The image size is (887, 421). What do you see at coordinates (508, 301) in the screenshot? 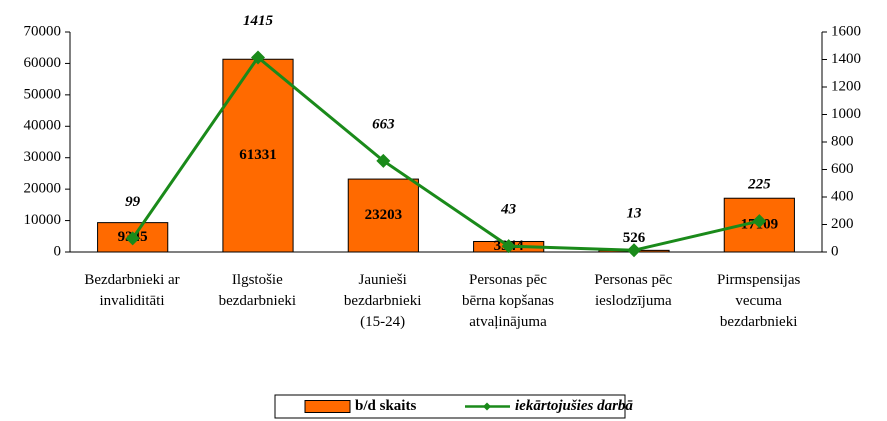
I see `x-tick-label: Personas pēc bērna kopšanas atvaļinājuma` at bounding box center [508, 301].